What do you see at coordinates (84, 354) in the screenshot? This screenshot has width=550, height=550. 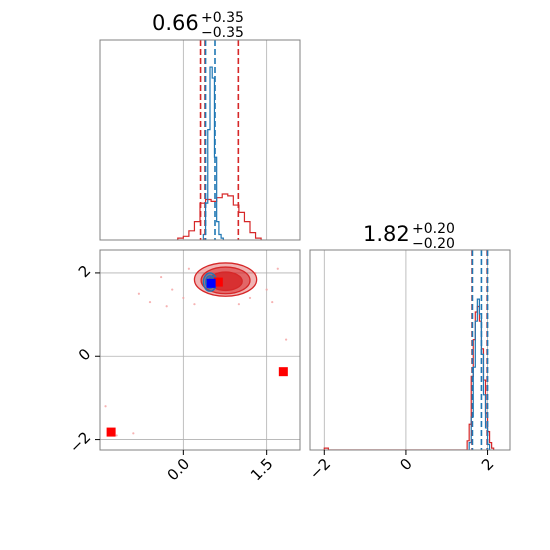 I see `joint-2d-y-tick-label: 0` at bounding box center [84, 354].